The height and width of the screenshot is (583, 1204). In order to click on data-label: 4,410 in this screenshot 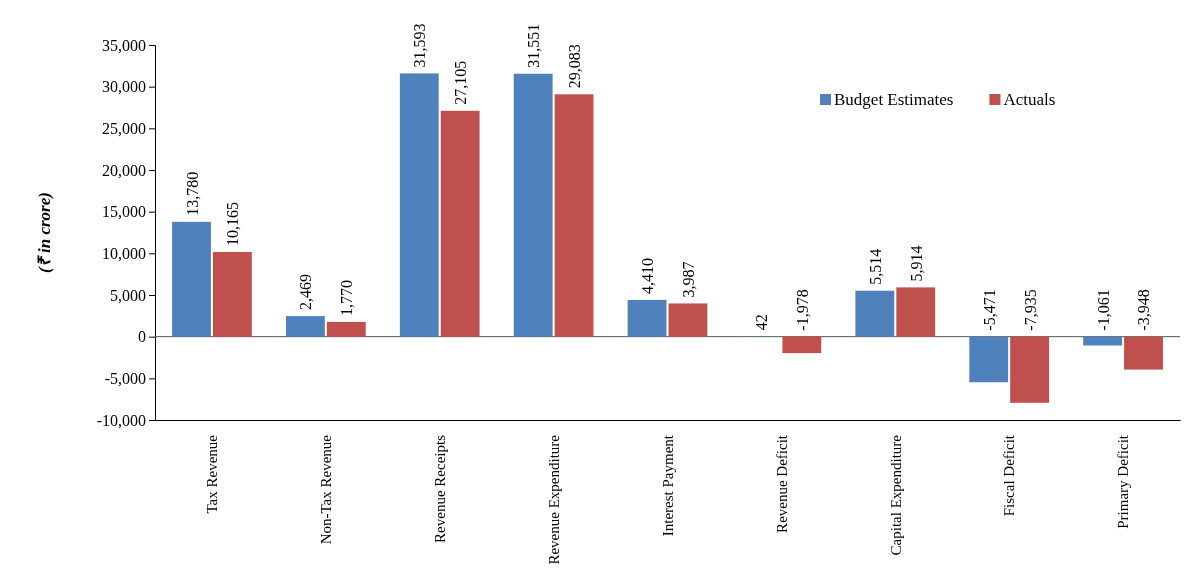, I will do `click(648, 275)`.